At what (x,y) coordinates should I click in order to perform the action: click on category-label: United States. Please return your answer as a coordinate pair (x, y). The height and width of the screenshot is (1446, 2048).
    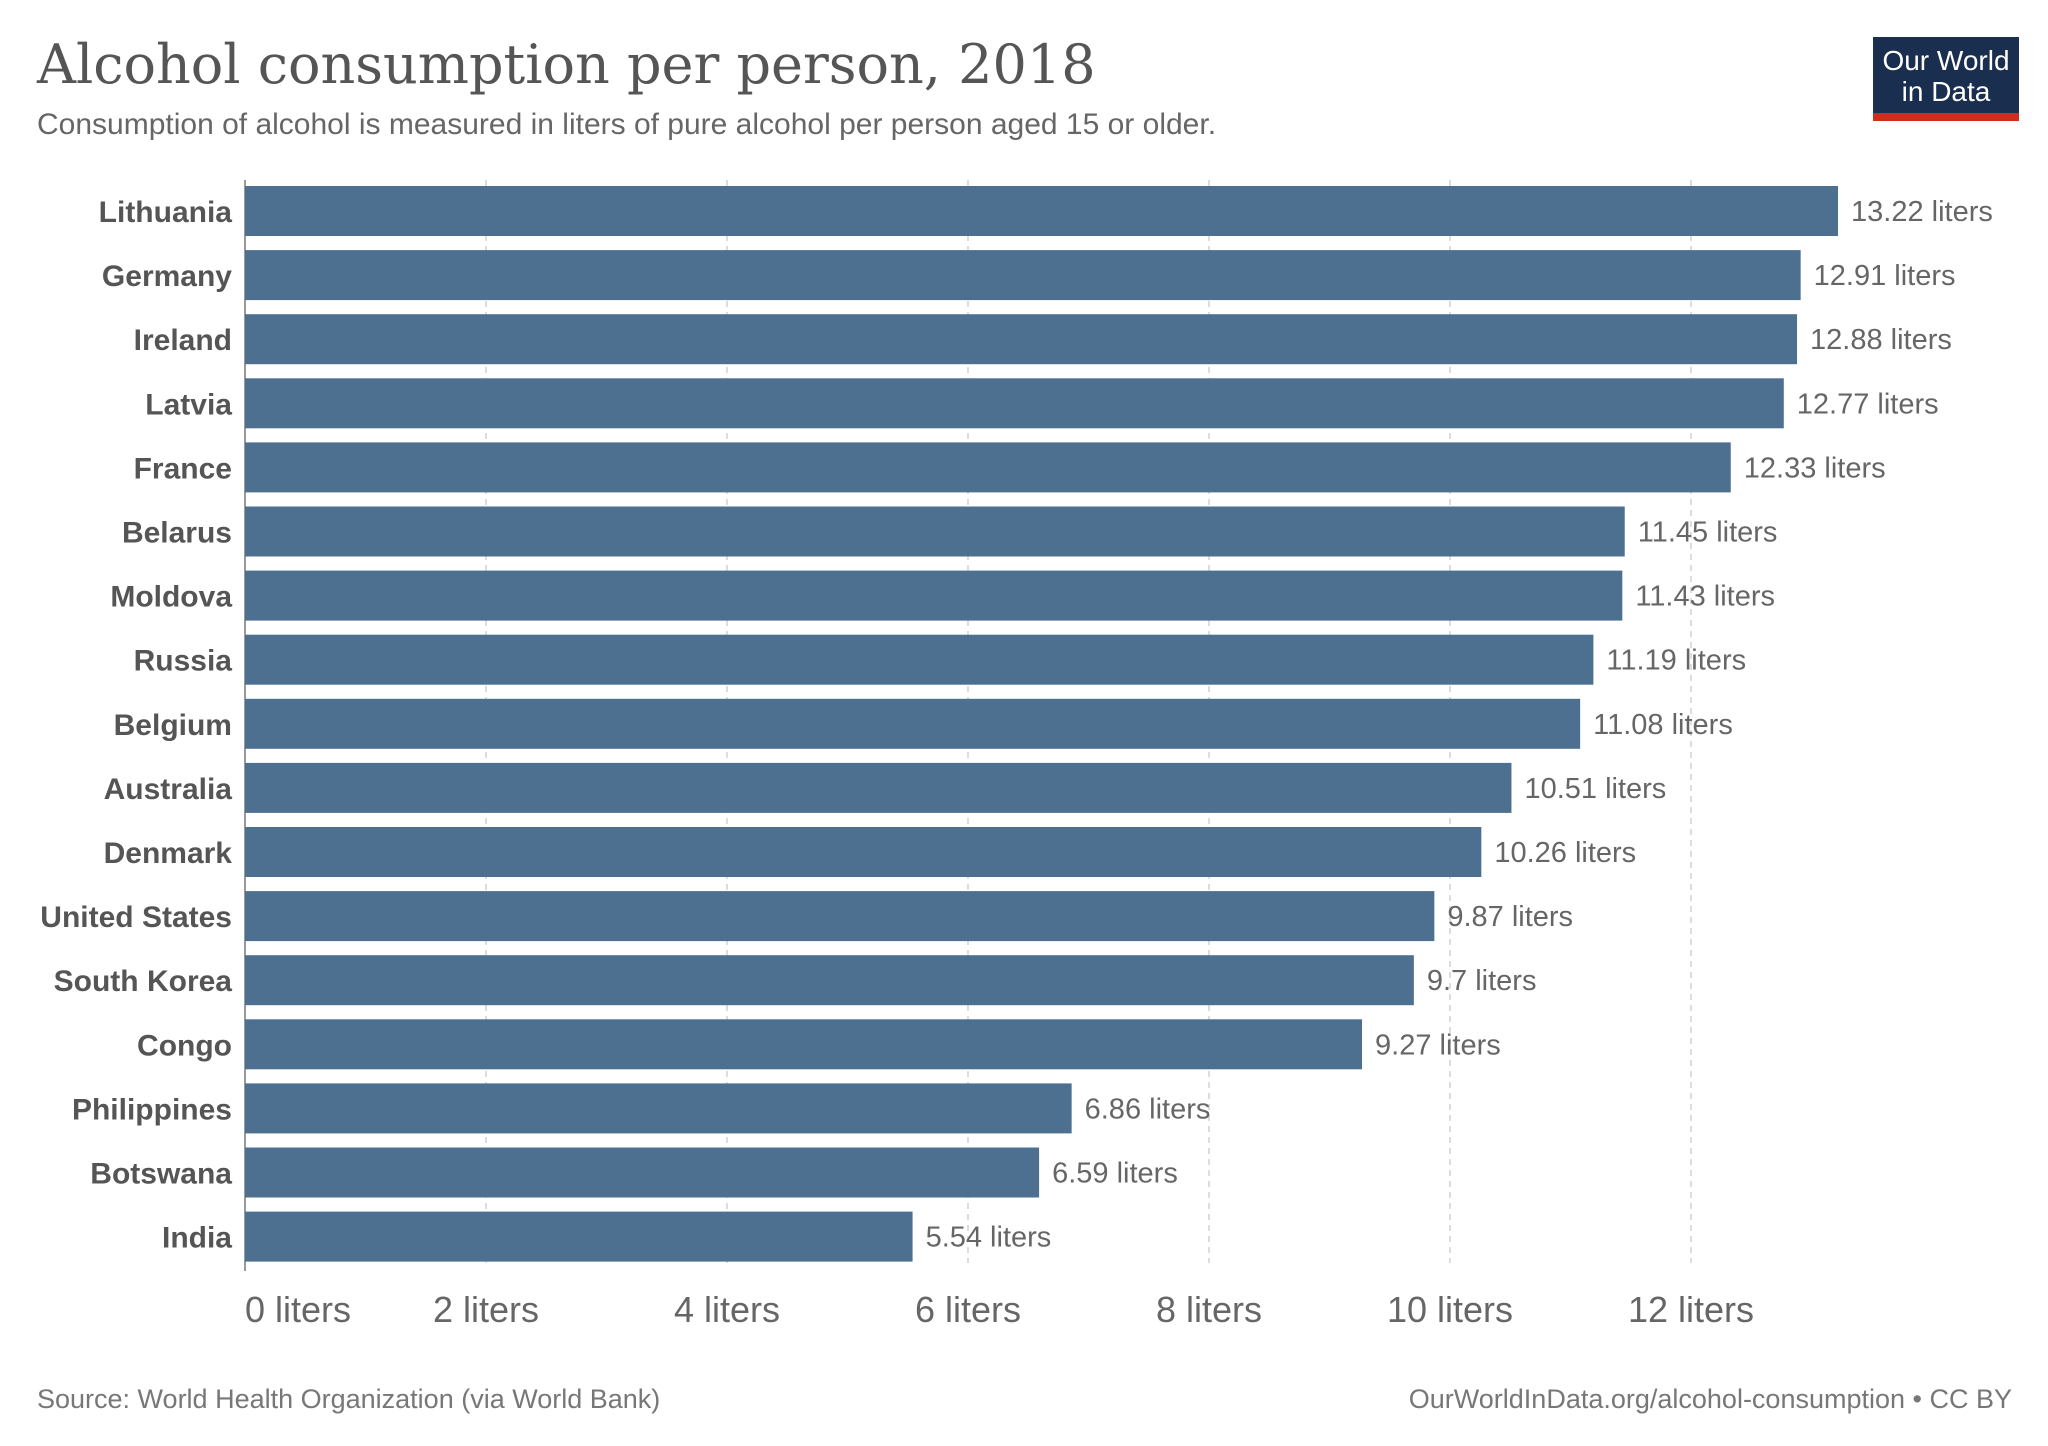
    Looking at the image, I should click on (136, 917).